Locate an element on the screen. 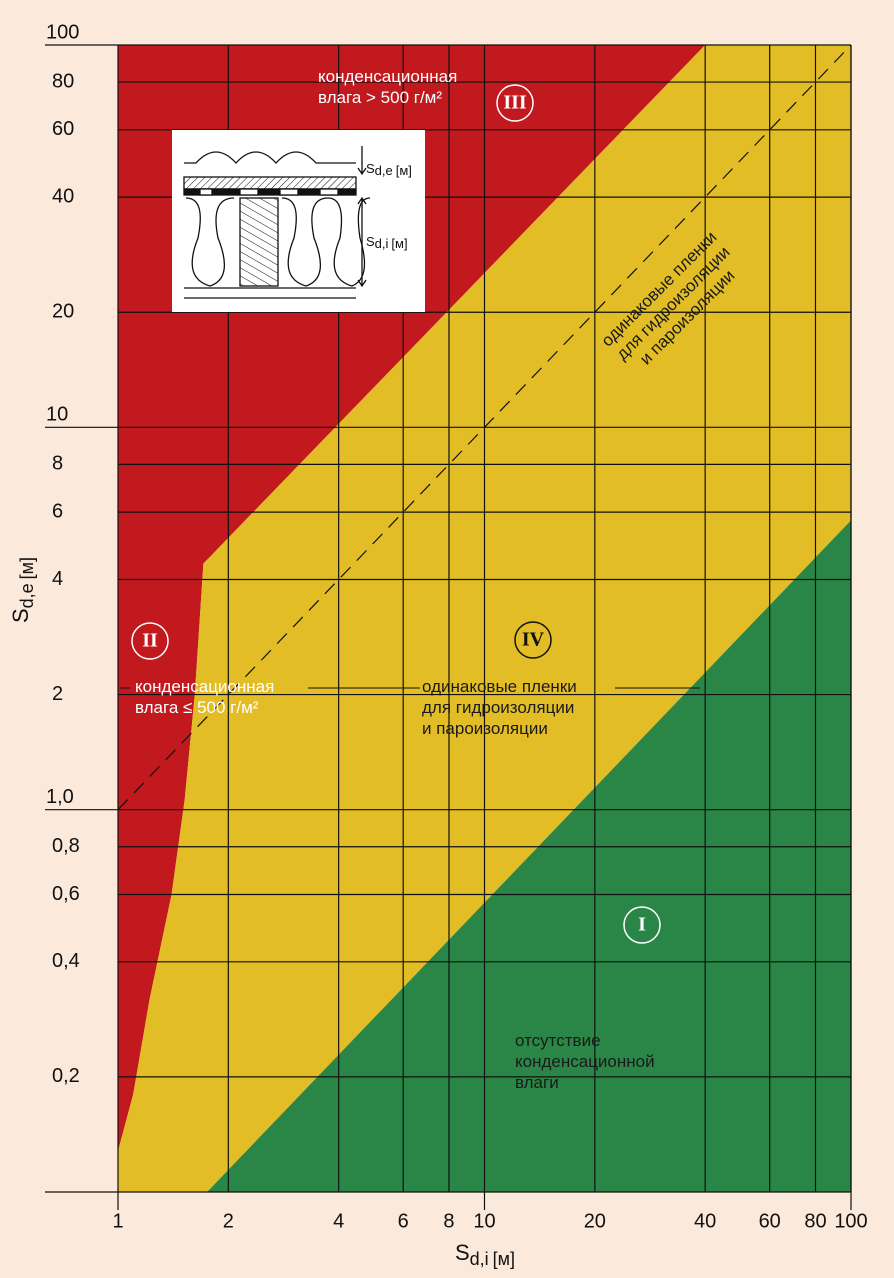 This screenshot has height=1278, width=894. y-tick-label: 60 is located at coordinates (63, 129).